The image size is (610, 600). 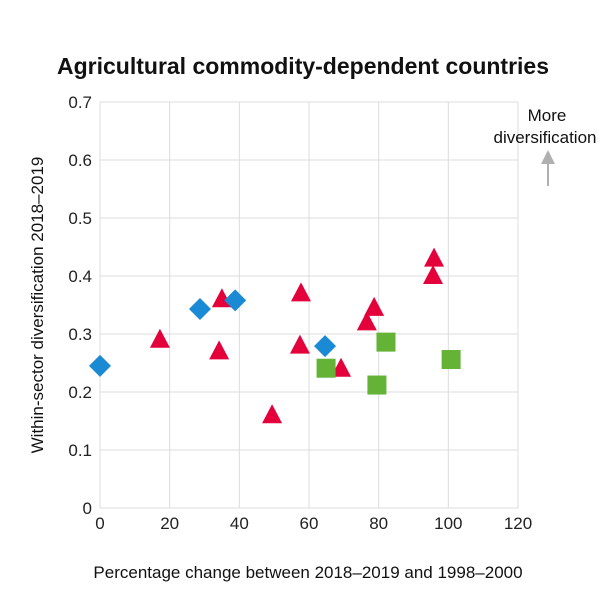 I want to click on x-tick-label: 40, so click(x=239, y=523).